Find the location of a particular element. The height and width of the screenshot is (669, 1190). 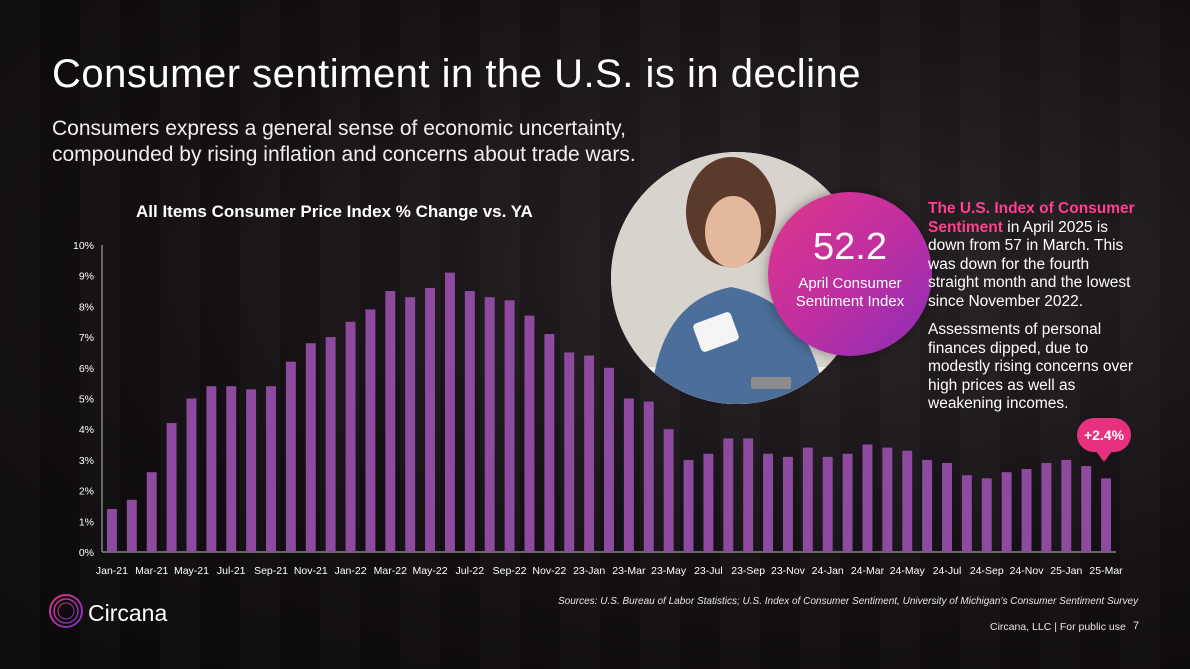

bar-23-Feb is located at coordinates (609, 459).